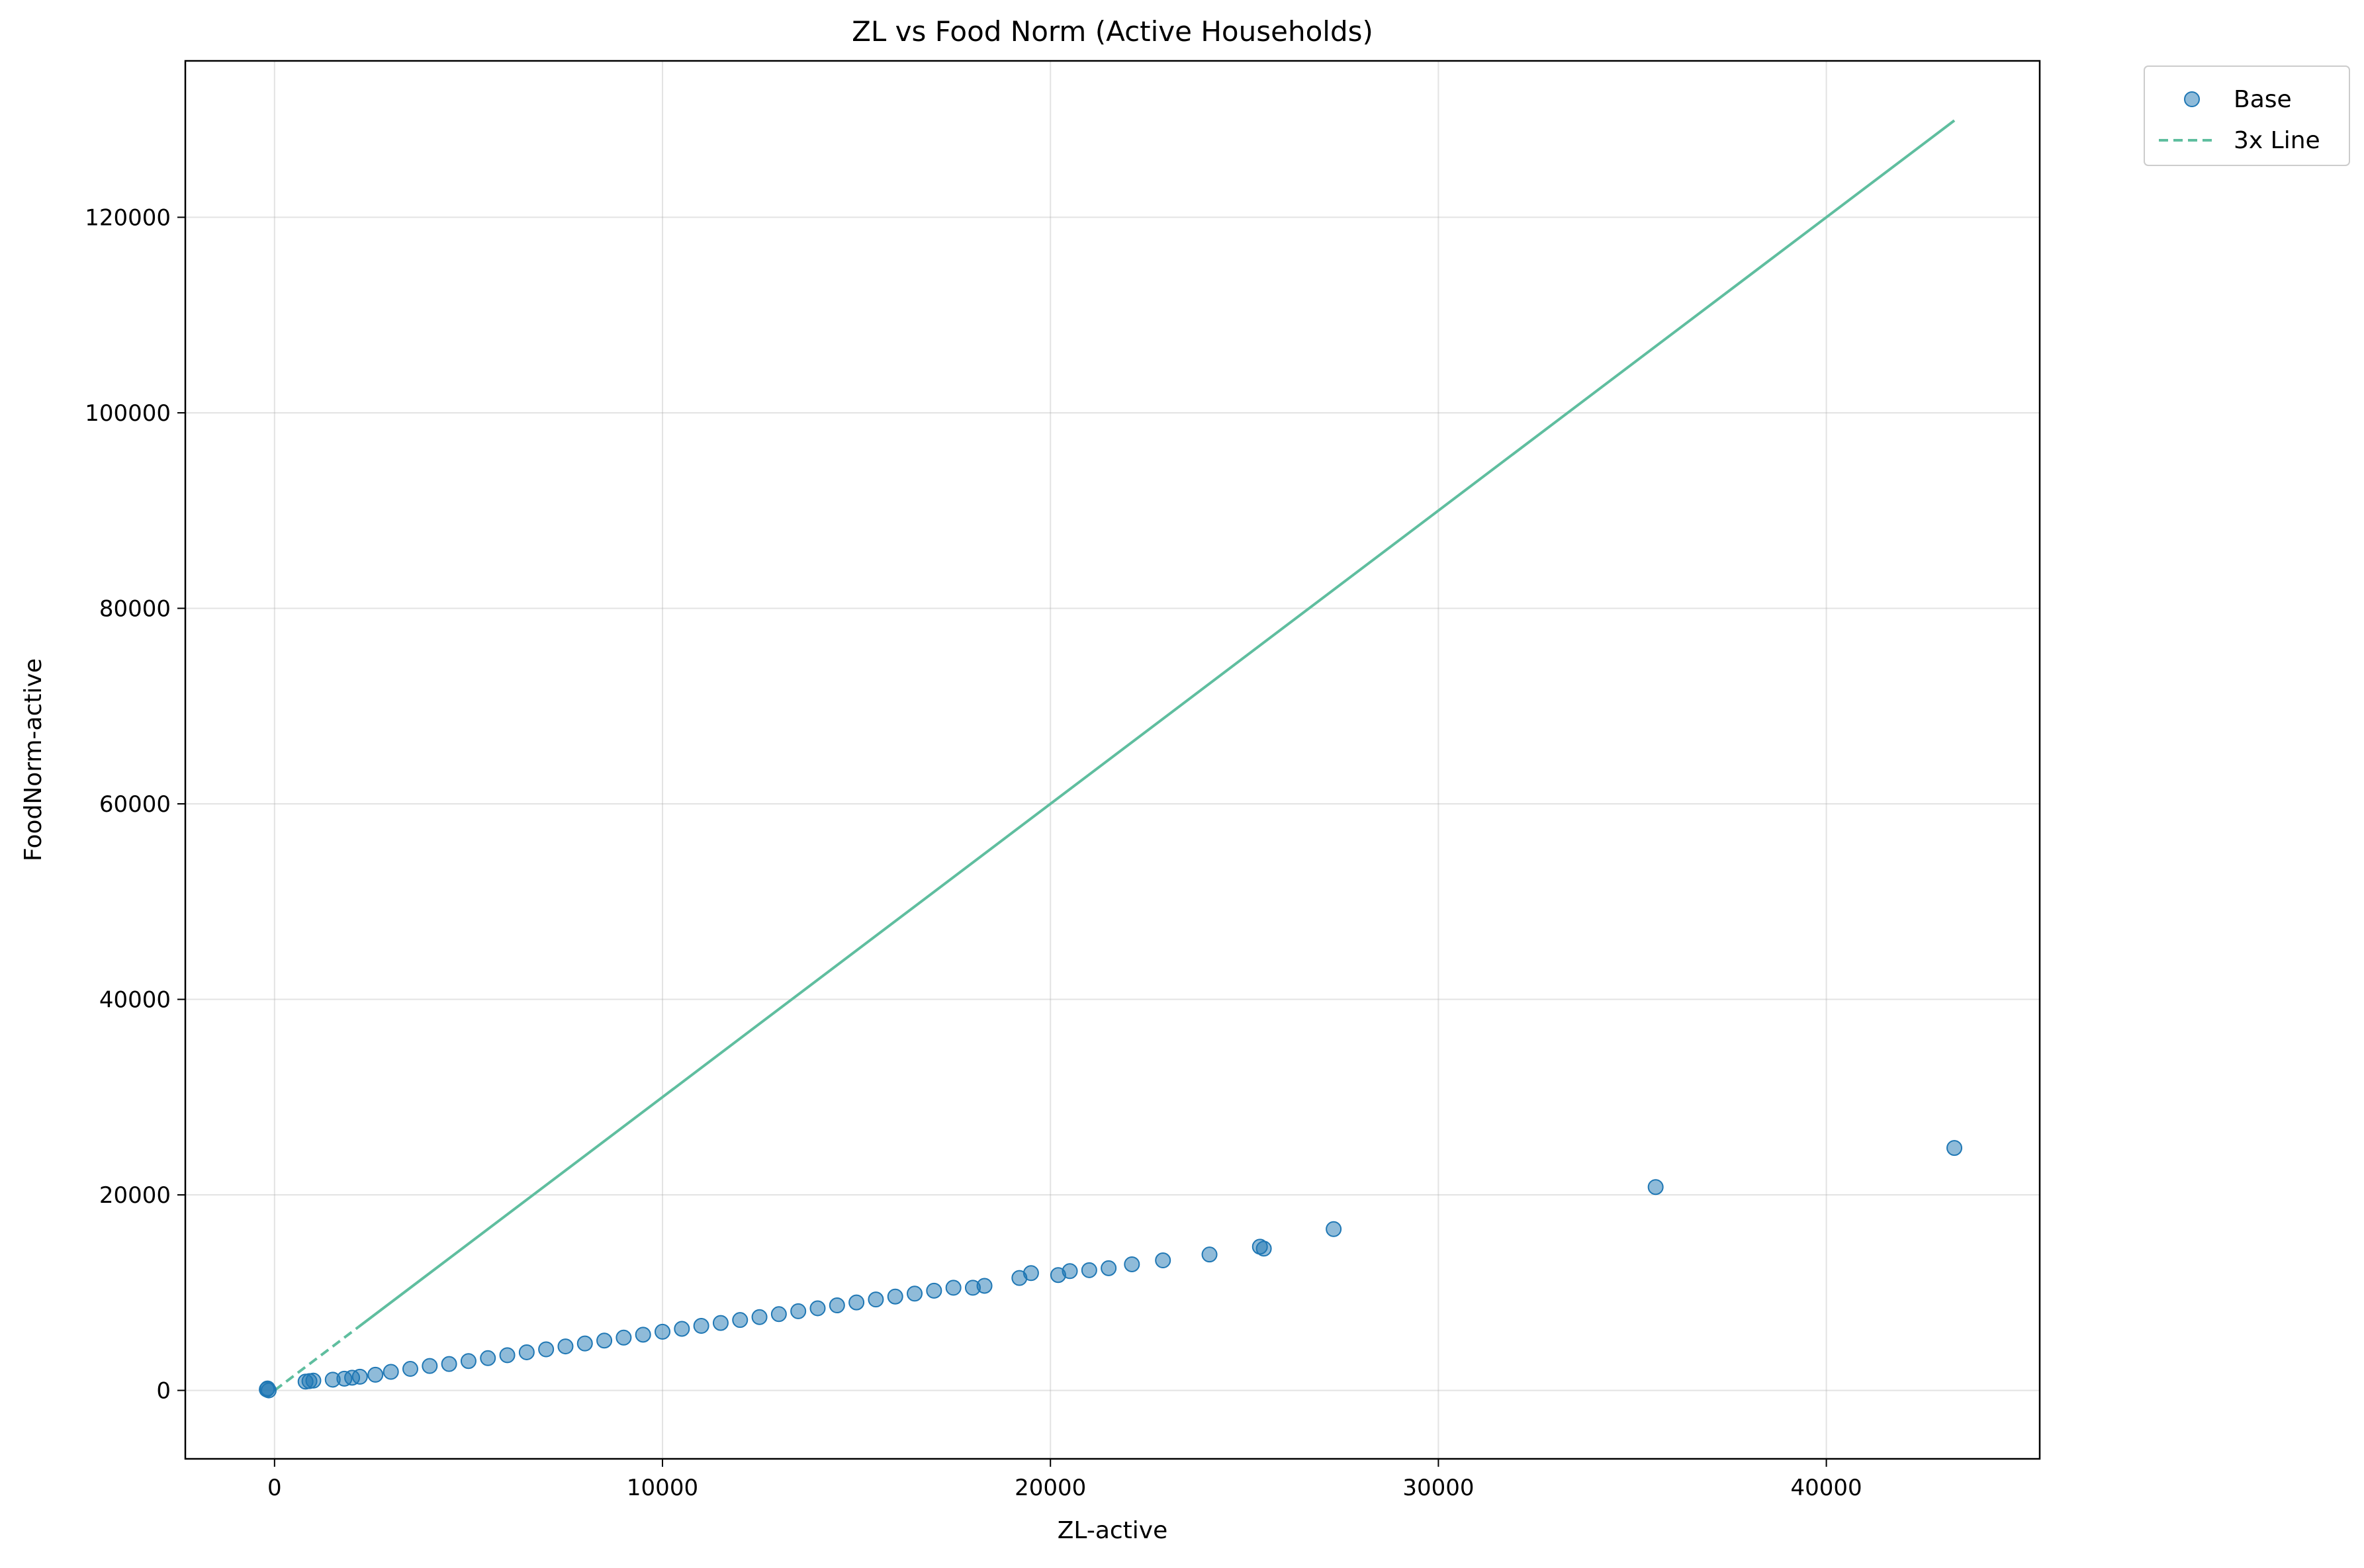 This screenshot has height=1568, width=2364. Describe the element at coordinates (2247, 116) in the screenshot. I see `legend: Base 3x Line` at that location.